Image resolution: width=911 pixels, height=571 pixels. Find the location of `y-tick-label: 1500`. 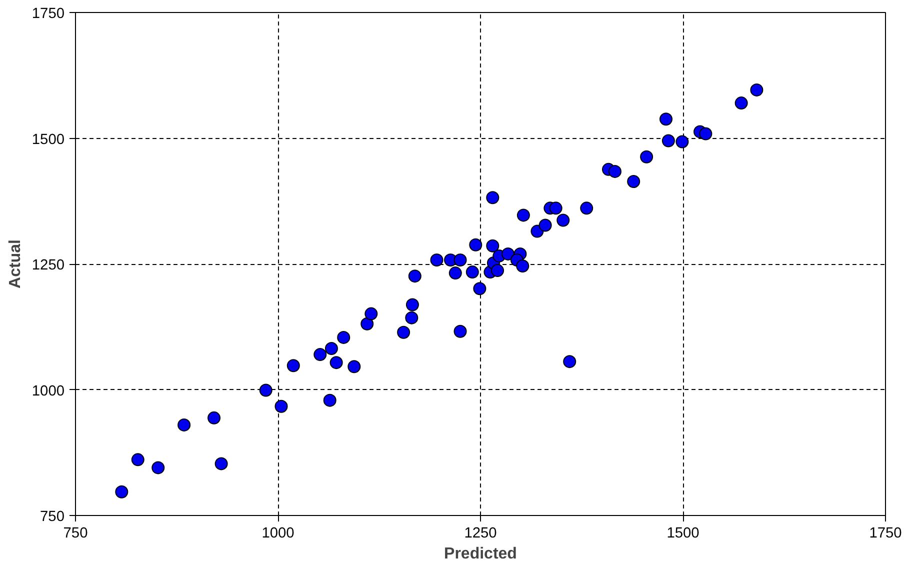

y-tick-label: 1500 is located at coordinates (48, 140).